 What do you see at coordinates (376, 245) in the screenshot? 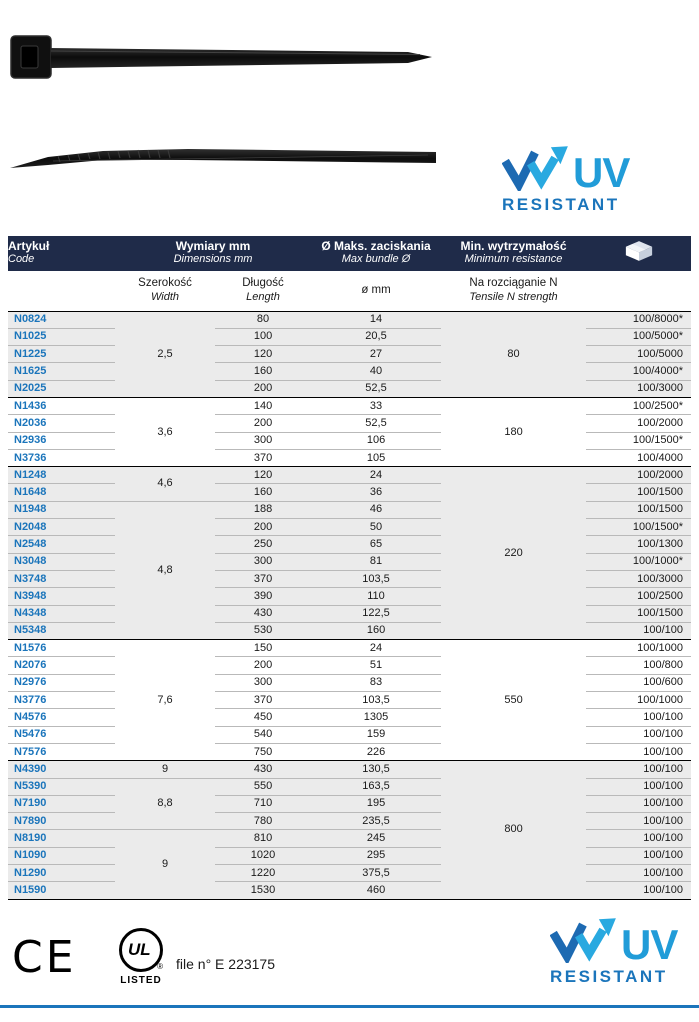
I see `col-header-bundle-pl: Ø Maks. zaciskania` at bounding box center [376, 245].